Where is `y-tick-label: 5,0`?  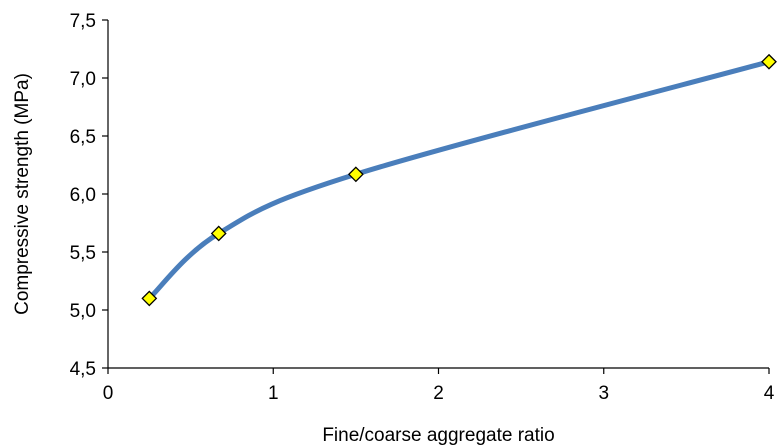
y-tick-label: 5,0 is located at coordinates (83, 311).